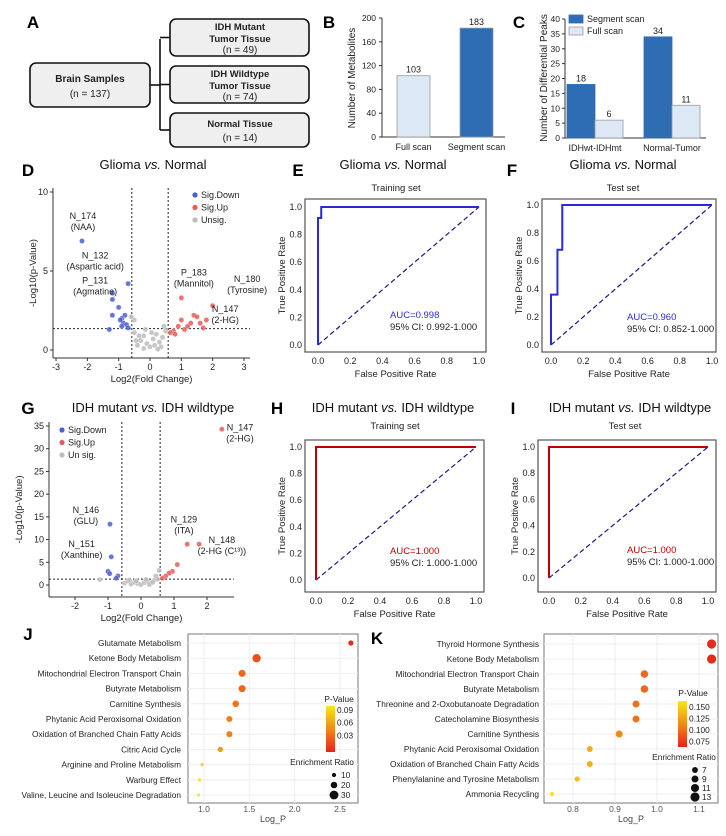 This screenshot has height=836, width=726. What do you see at coordinates (173, 606) in the screenshot?
I see `x-tick-label: 1` at bounding box center [173, 606].